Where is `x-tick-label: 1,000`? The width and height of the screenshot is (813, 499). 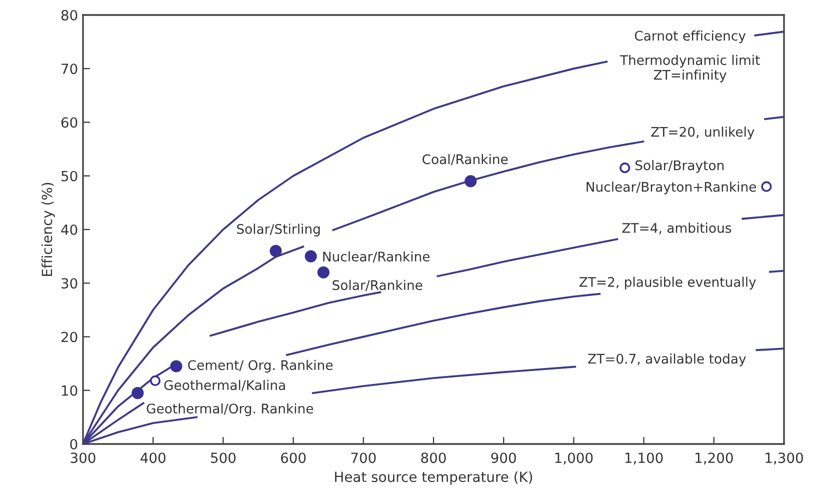 x-tick-label: 1,000 is located at coordinates (574, 458).